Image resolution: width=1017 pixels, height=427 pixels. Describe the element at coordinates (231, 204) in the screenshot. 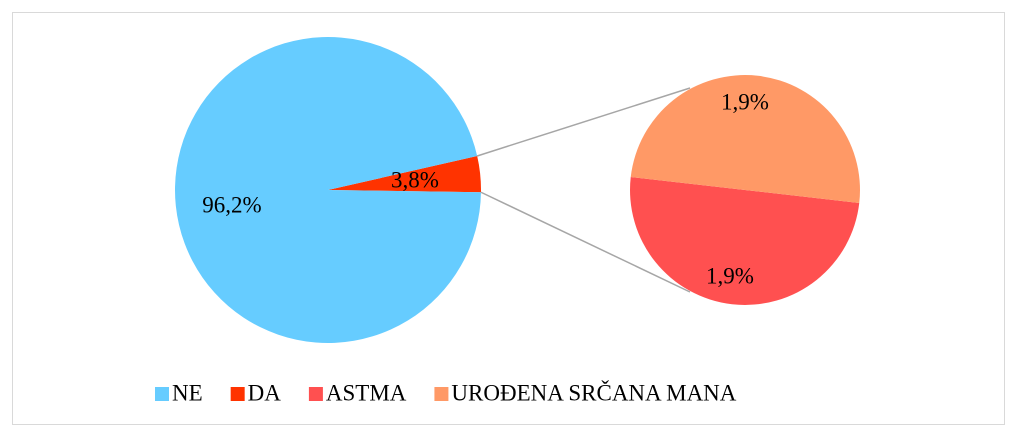

I see `data-label: 96,2%` at that location.